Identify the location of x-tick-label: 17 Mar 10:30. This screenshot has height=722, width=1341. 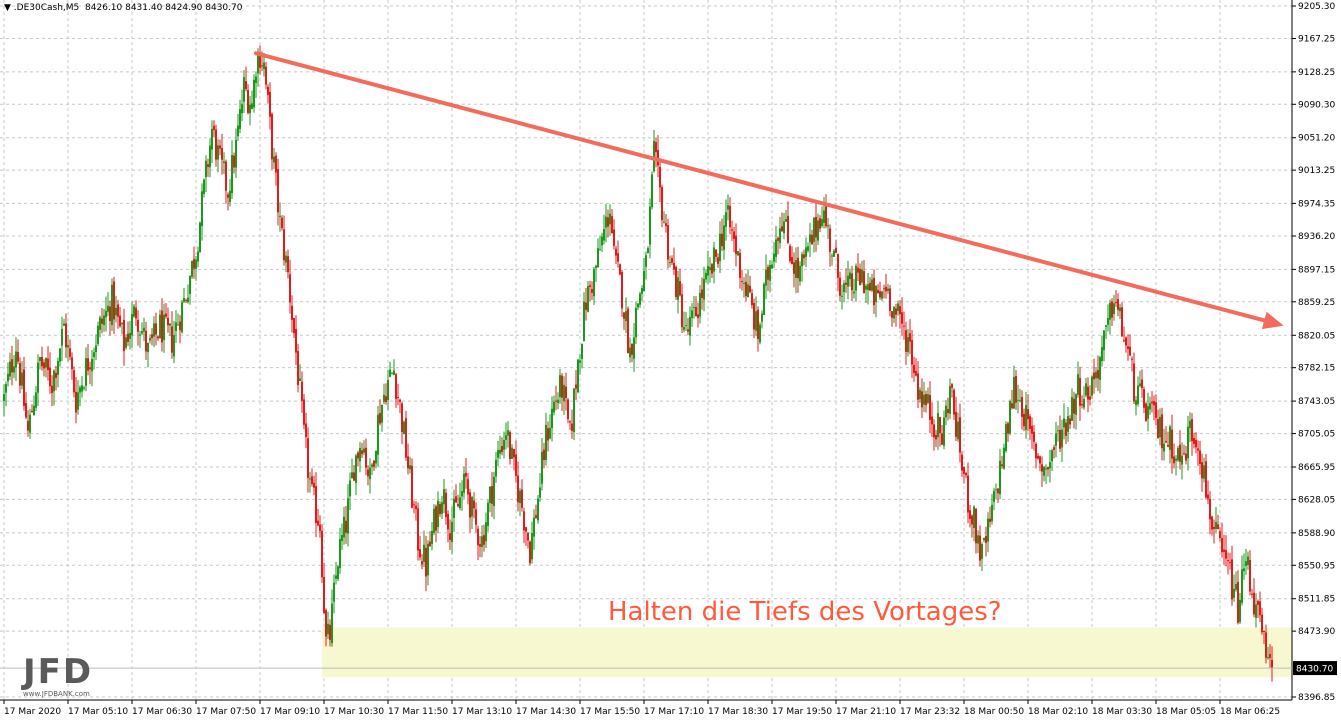
(354, 712).